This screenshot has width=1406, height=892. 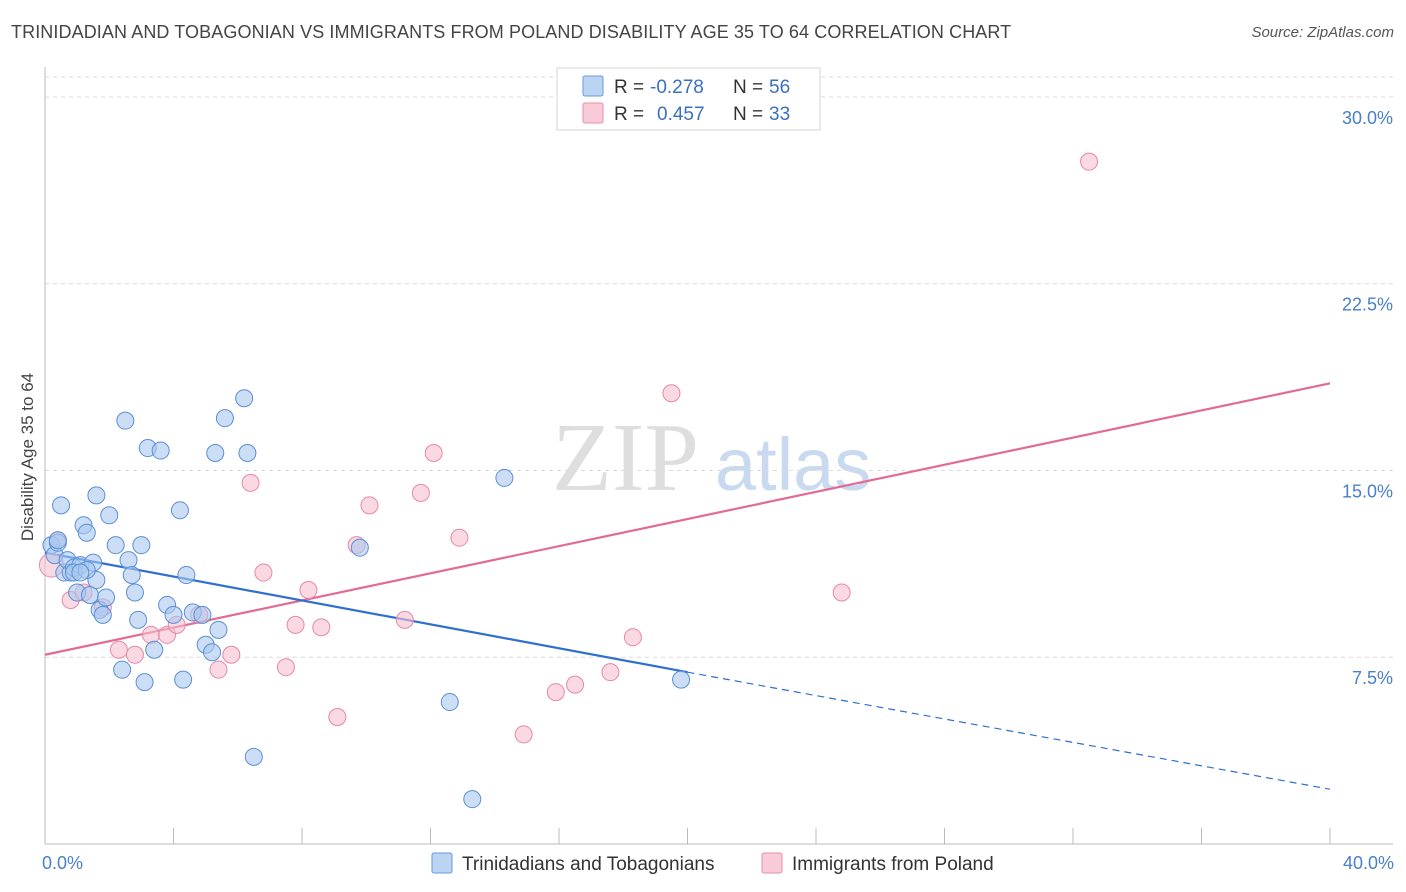 I want to click on watermark-atlas: atlas, so click(x=793, y=464).